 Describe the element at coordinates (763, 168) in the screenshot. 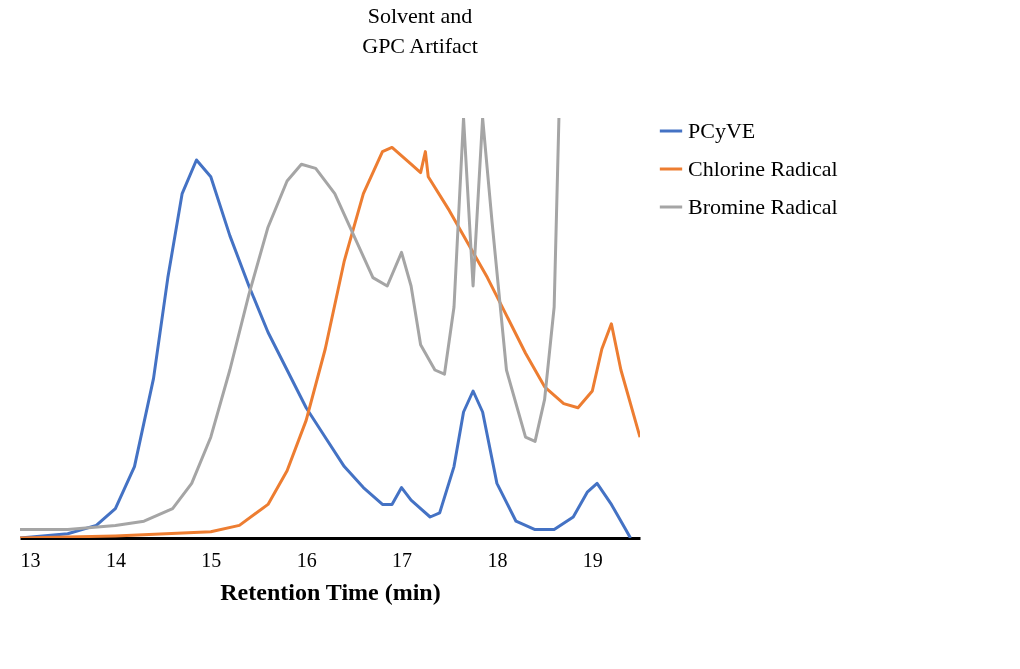

I see `legend-label: Chlorine Radical` at that location.